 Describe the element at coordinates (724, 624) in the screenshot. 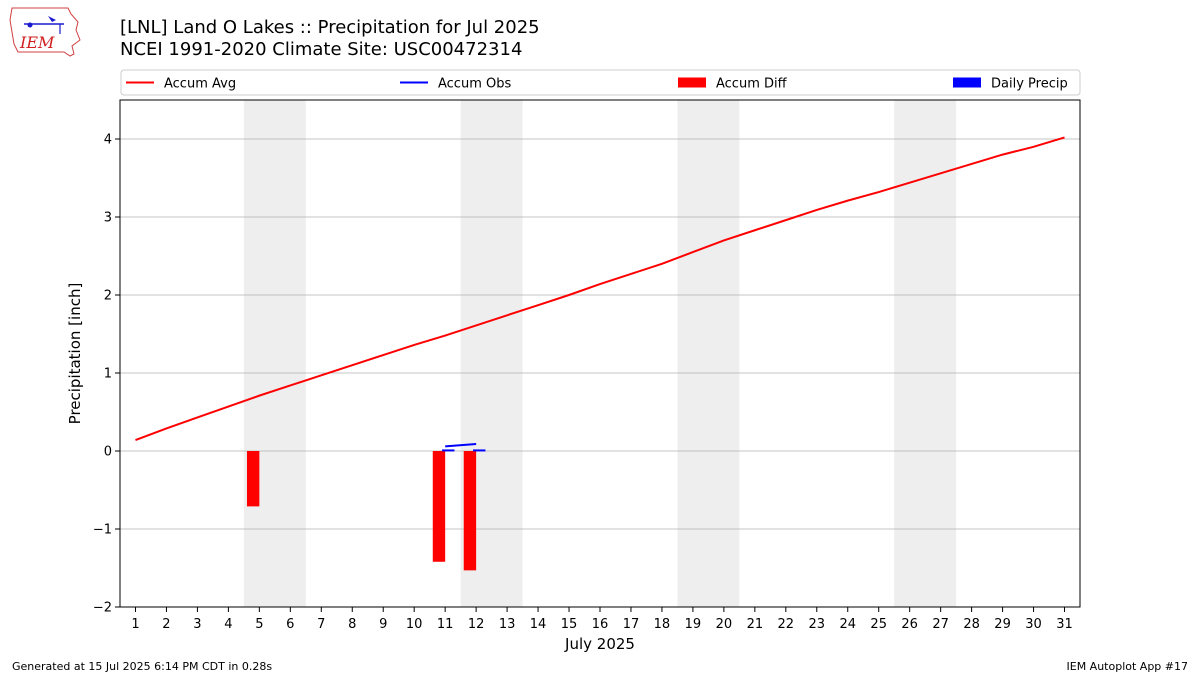

I see `x-tick-label: 20` at that location.